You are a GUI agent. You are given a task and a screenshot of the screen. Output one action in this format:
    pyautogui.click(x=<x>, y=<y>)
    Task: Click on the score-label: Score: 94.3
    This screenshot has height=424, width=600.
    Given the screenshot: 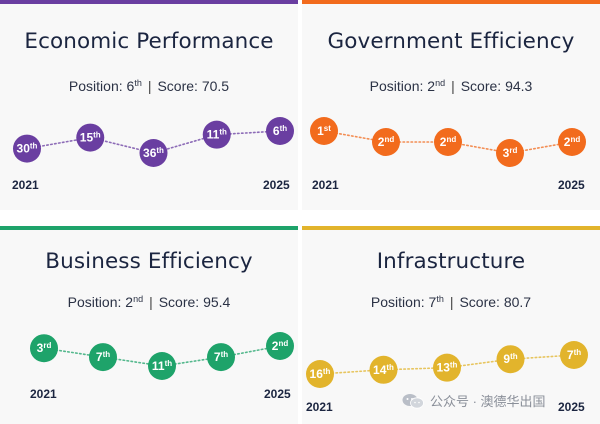 What is the action you would take?
    pyautogui.click(x=496, y=86)
    